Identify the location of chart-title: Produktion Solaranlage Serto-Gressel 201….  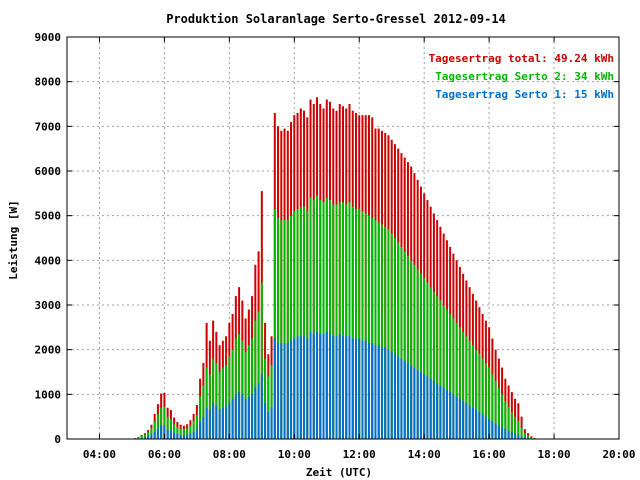
(336, 19).